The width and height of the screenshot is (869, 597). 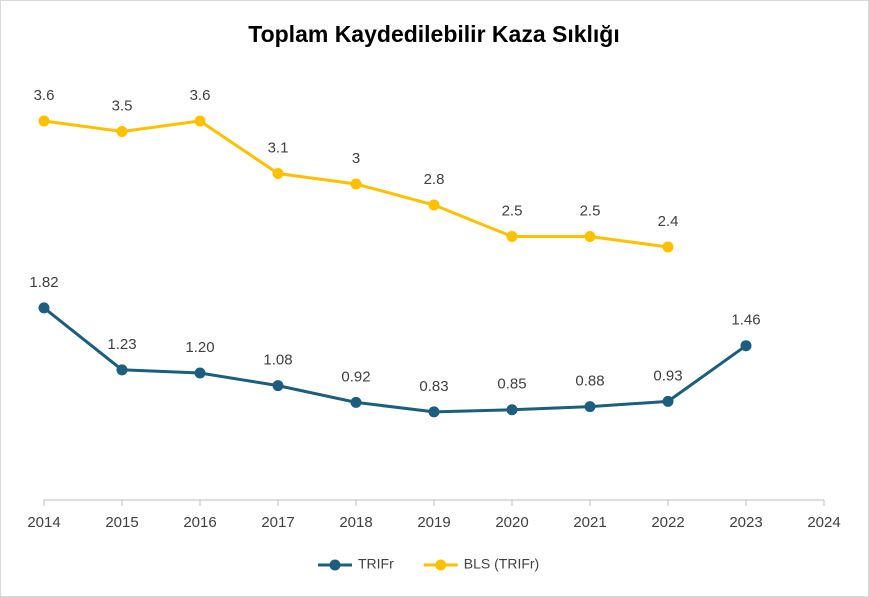 I want to click on data-label: 3.1, so click(x=278, y=147).